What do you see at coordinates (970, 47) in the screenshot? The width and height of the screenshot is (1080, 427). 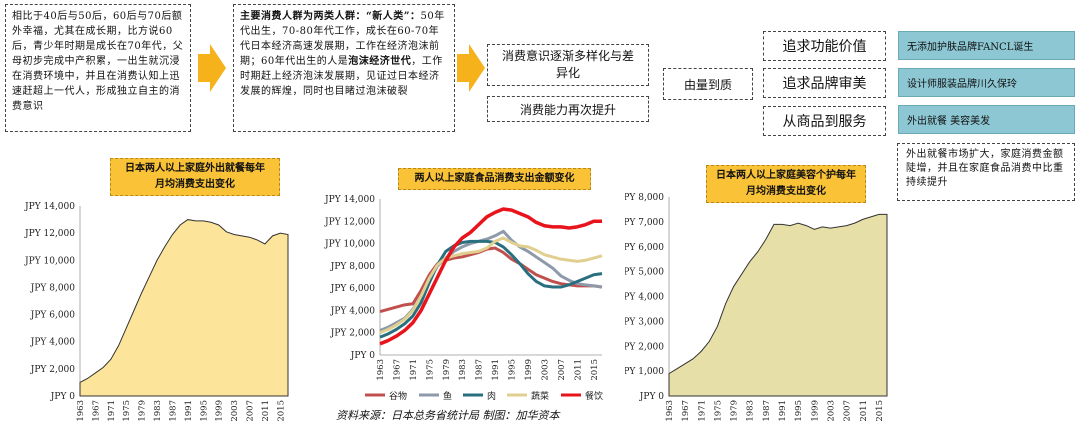 I see `example-text-1: 无添加护肤品牌FANCL诞生` at bounding box center [970, 47].